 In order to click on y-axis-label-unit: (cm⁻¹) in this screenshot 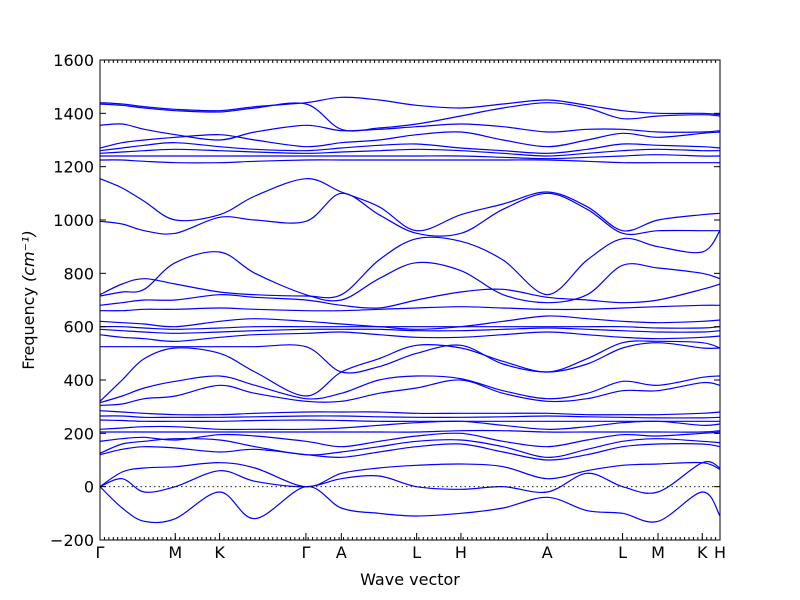, I will do `click(28, 256)`.